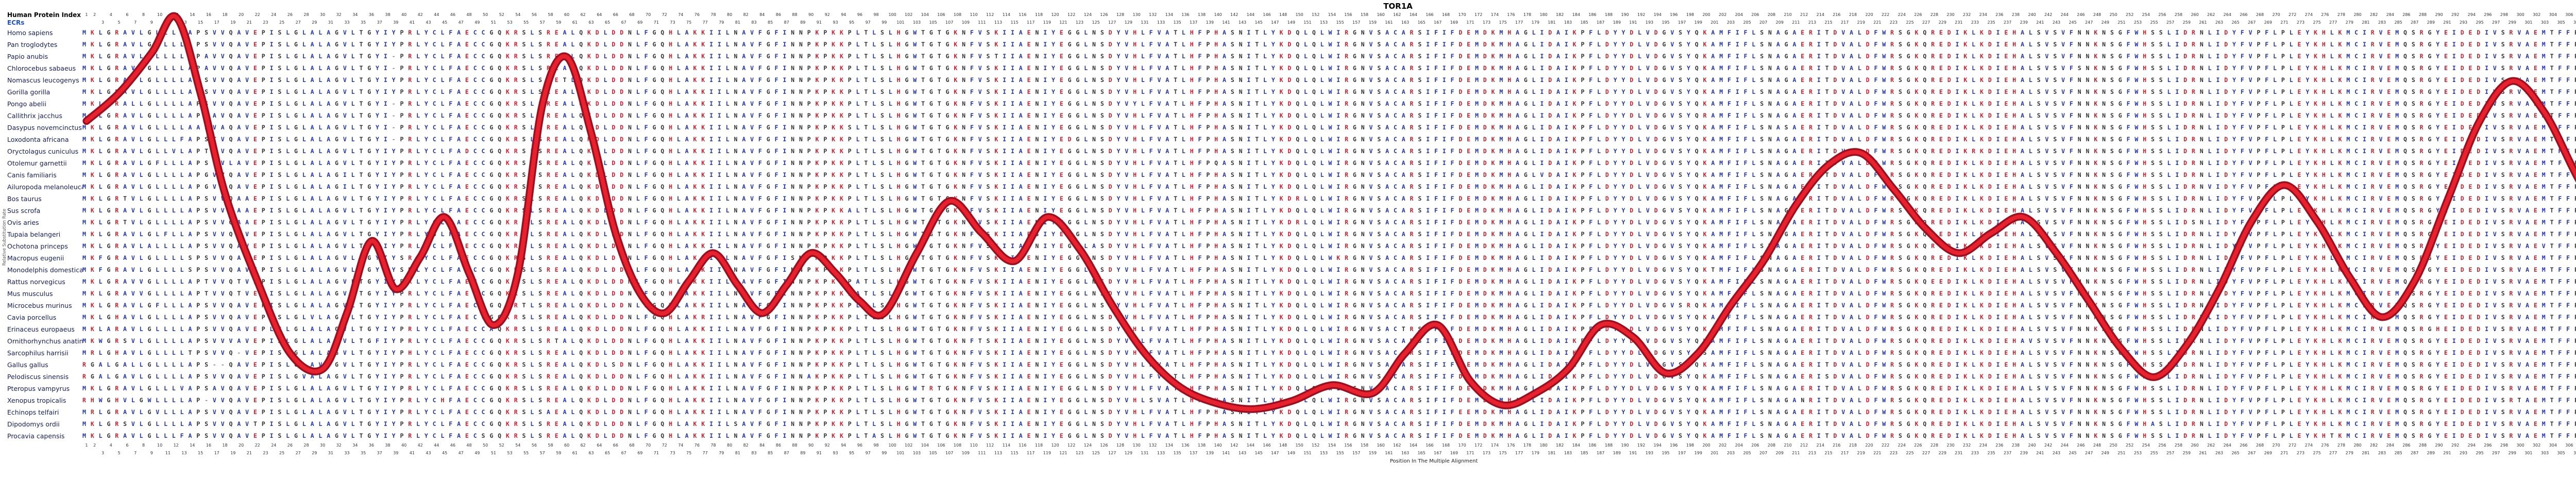 The image size is (2576, 477). What do you see at coordinates (440, 210) in the screenshot?
I see `aa-run: LYCLFA` at bounding box center [440, 210].